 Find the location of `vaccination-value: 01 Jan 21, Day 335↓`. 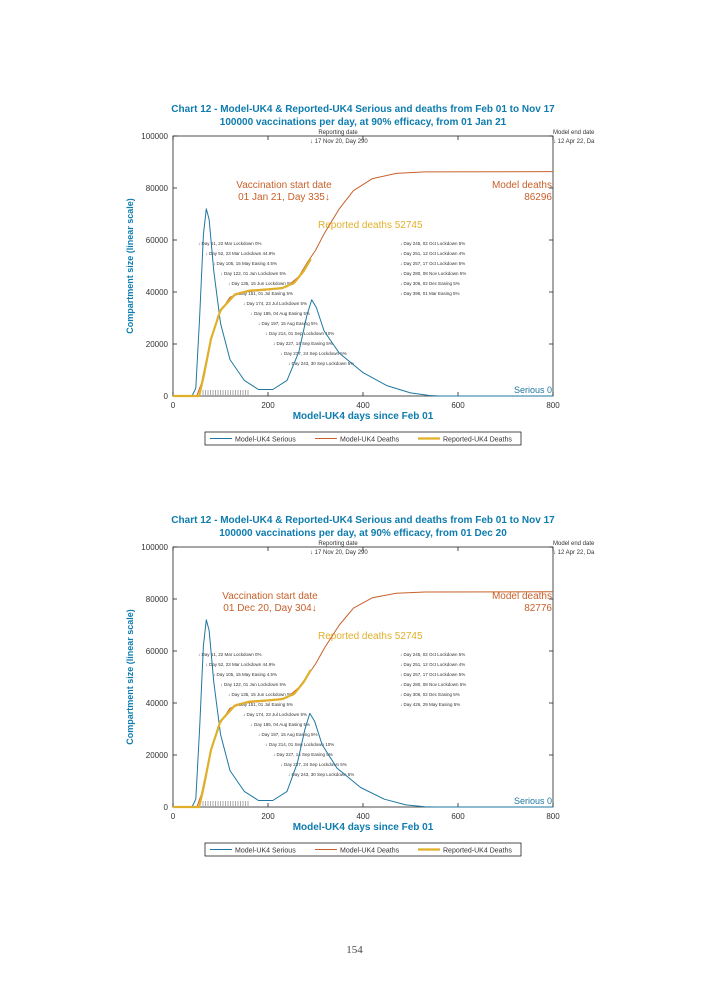

vaccination-value: 01 Jan 21, Day 335↓ is located at coordinates (284, 197).